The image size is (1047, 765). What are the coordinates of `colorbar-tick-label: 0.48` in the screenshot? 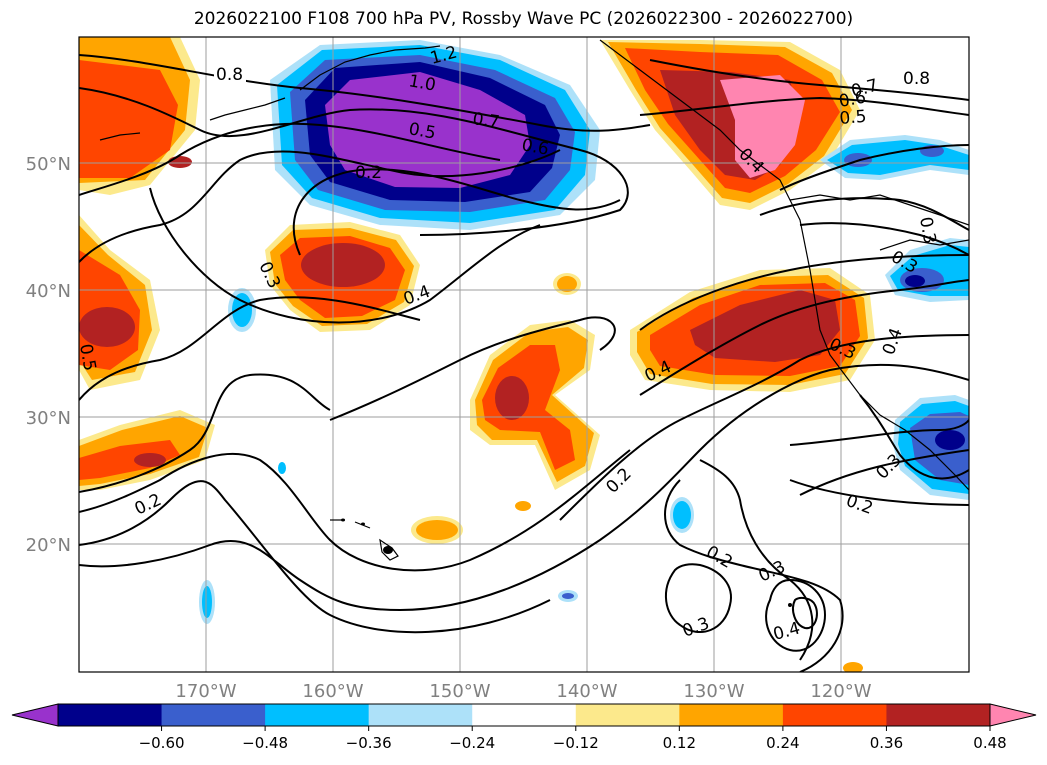 It's located at (989, 743).